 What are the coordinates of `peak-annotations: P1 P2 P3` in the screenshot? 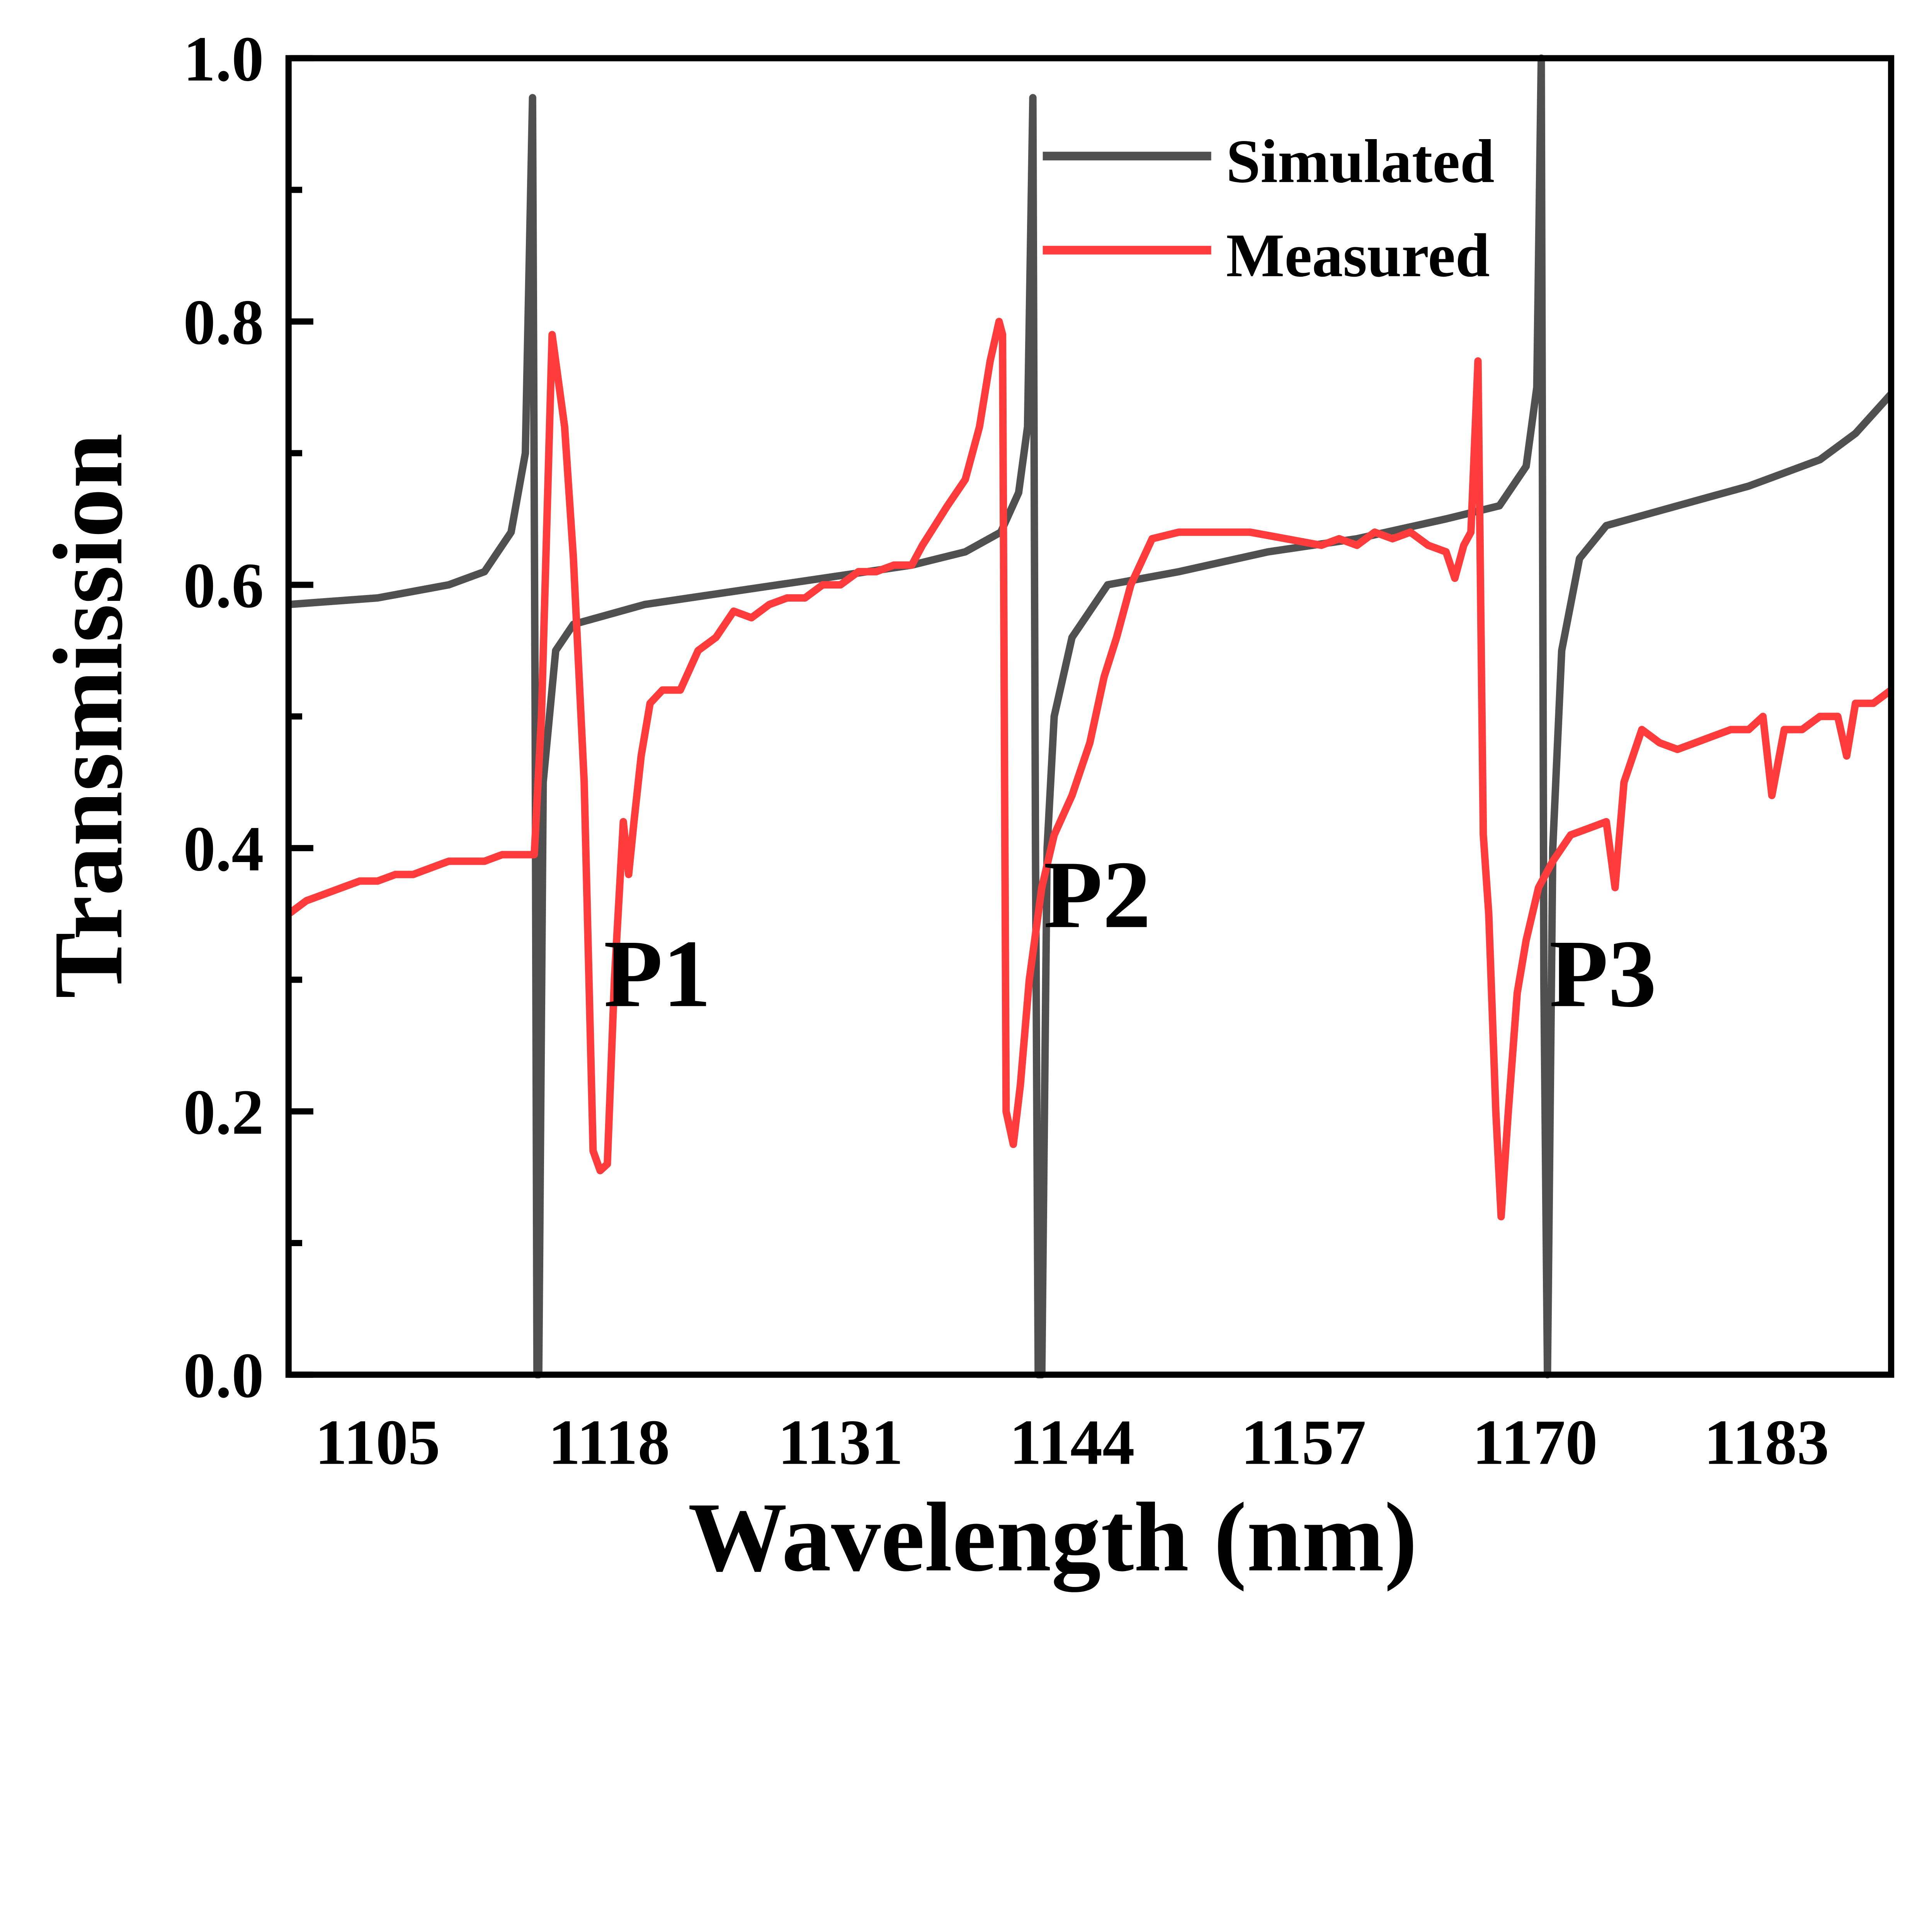 It's located at (1130, 934).